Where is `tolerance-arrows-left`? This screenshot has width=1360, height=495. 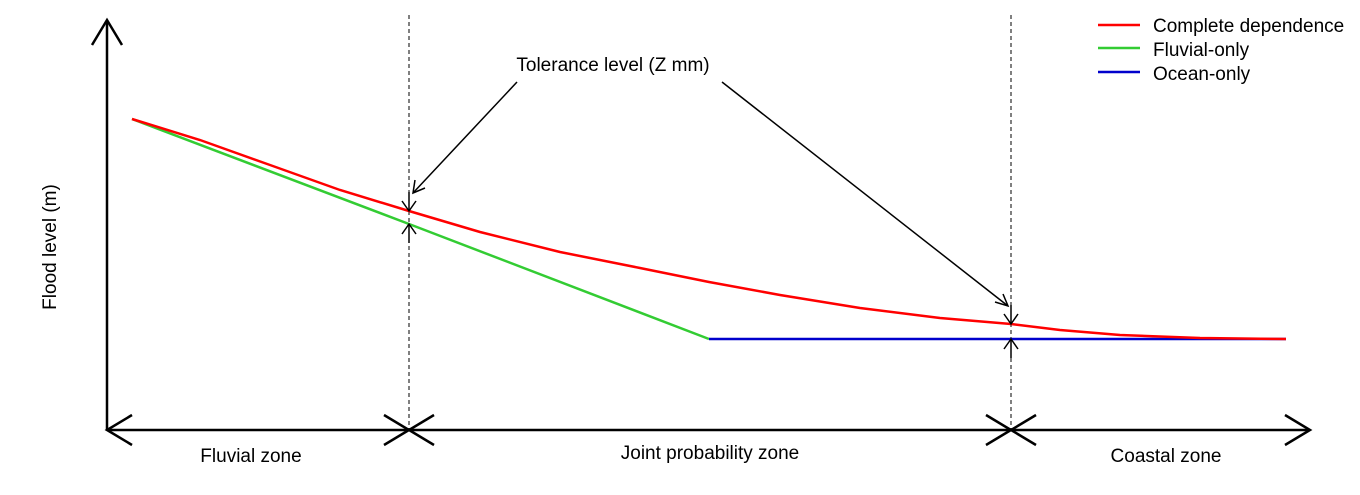
tolerance-arrows-left is located at coordinates (409, 217).